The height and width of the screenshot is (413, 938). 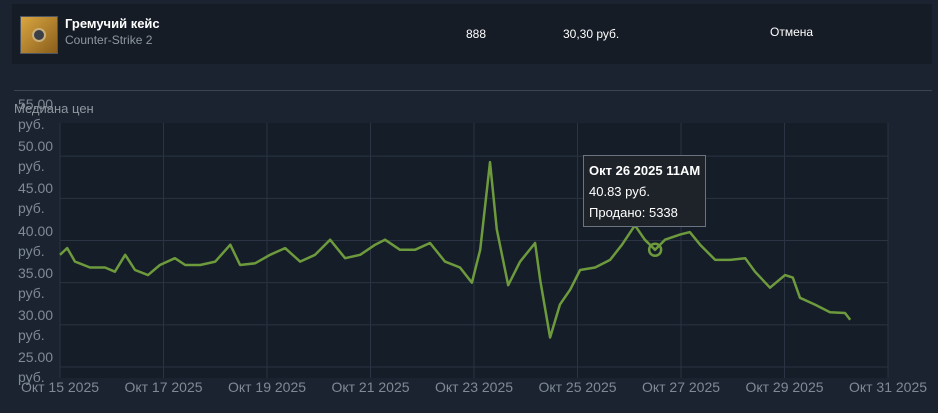 What do you see at coordinates (109, 40) in the screenshot?
I see `item-game: Counter-Strike 2` at bounding box center [109, 40].